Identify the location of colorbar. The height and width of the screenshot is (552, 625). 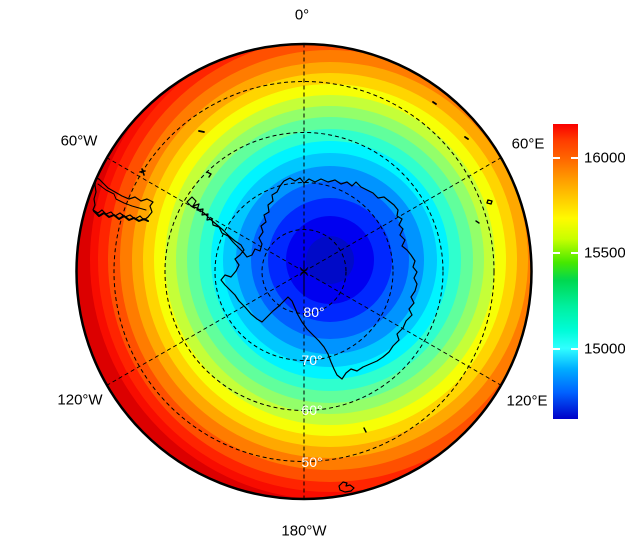
(565, 271).